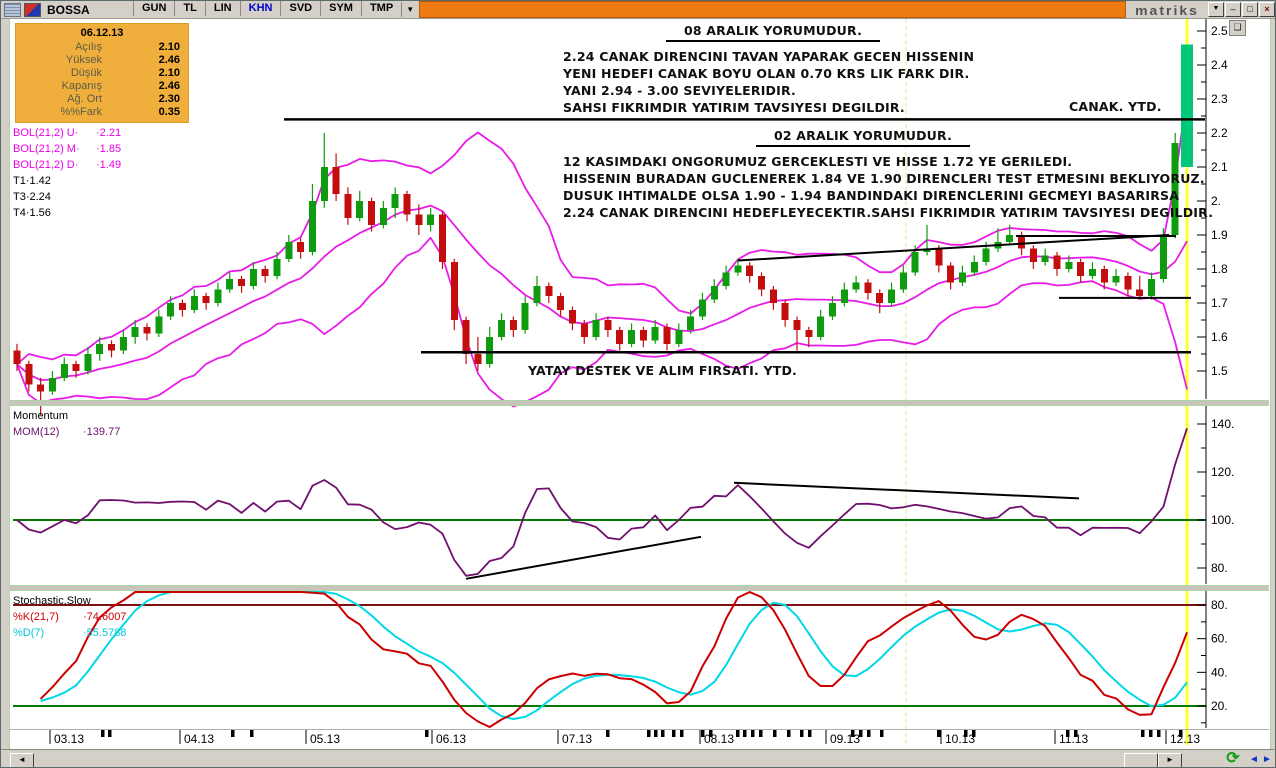 Image resolution: width=1276 pixels, height=768 pixels. What do you see at coordinates (32, 9) in the screenshot?
I see `matriks-app-icon` at bounding box center [32, 9].